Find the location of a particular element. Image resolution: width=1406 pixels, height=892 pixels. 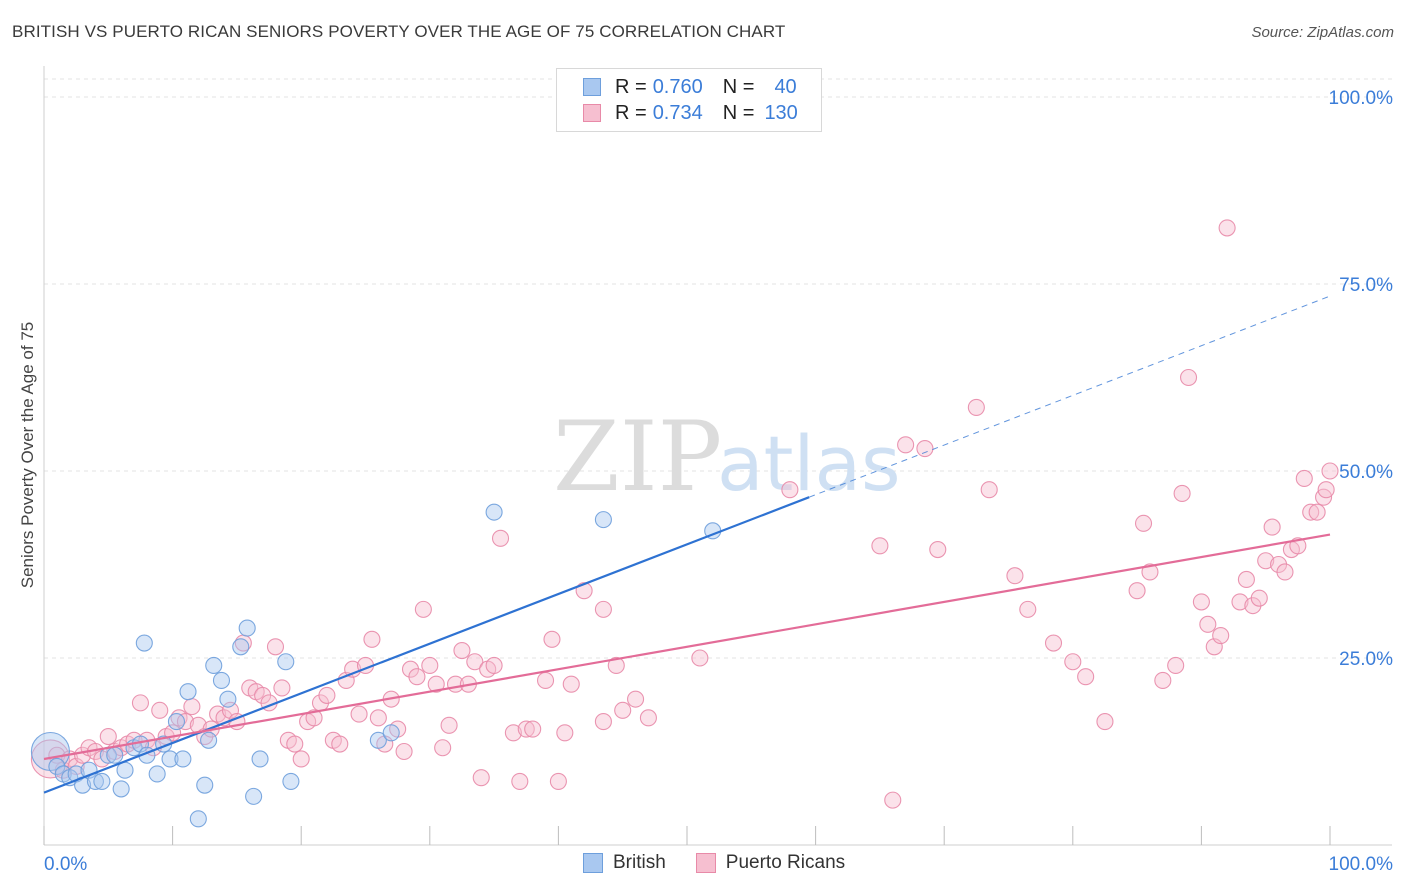

legend-item-puerto: Puerto Ricans is located at coordinates (770, 863).